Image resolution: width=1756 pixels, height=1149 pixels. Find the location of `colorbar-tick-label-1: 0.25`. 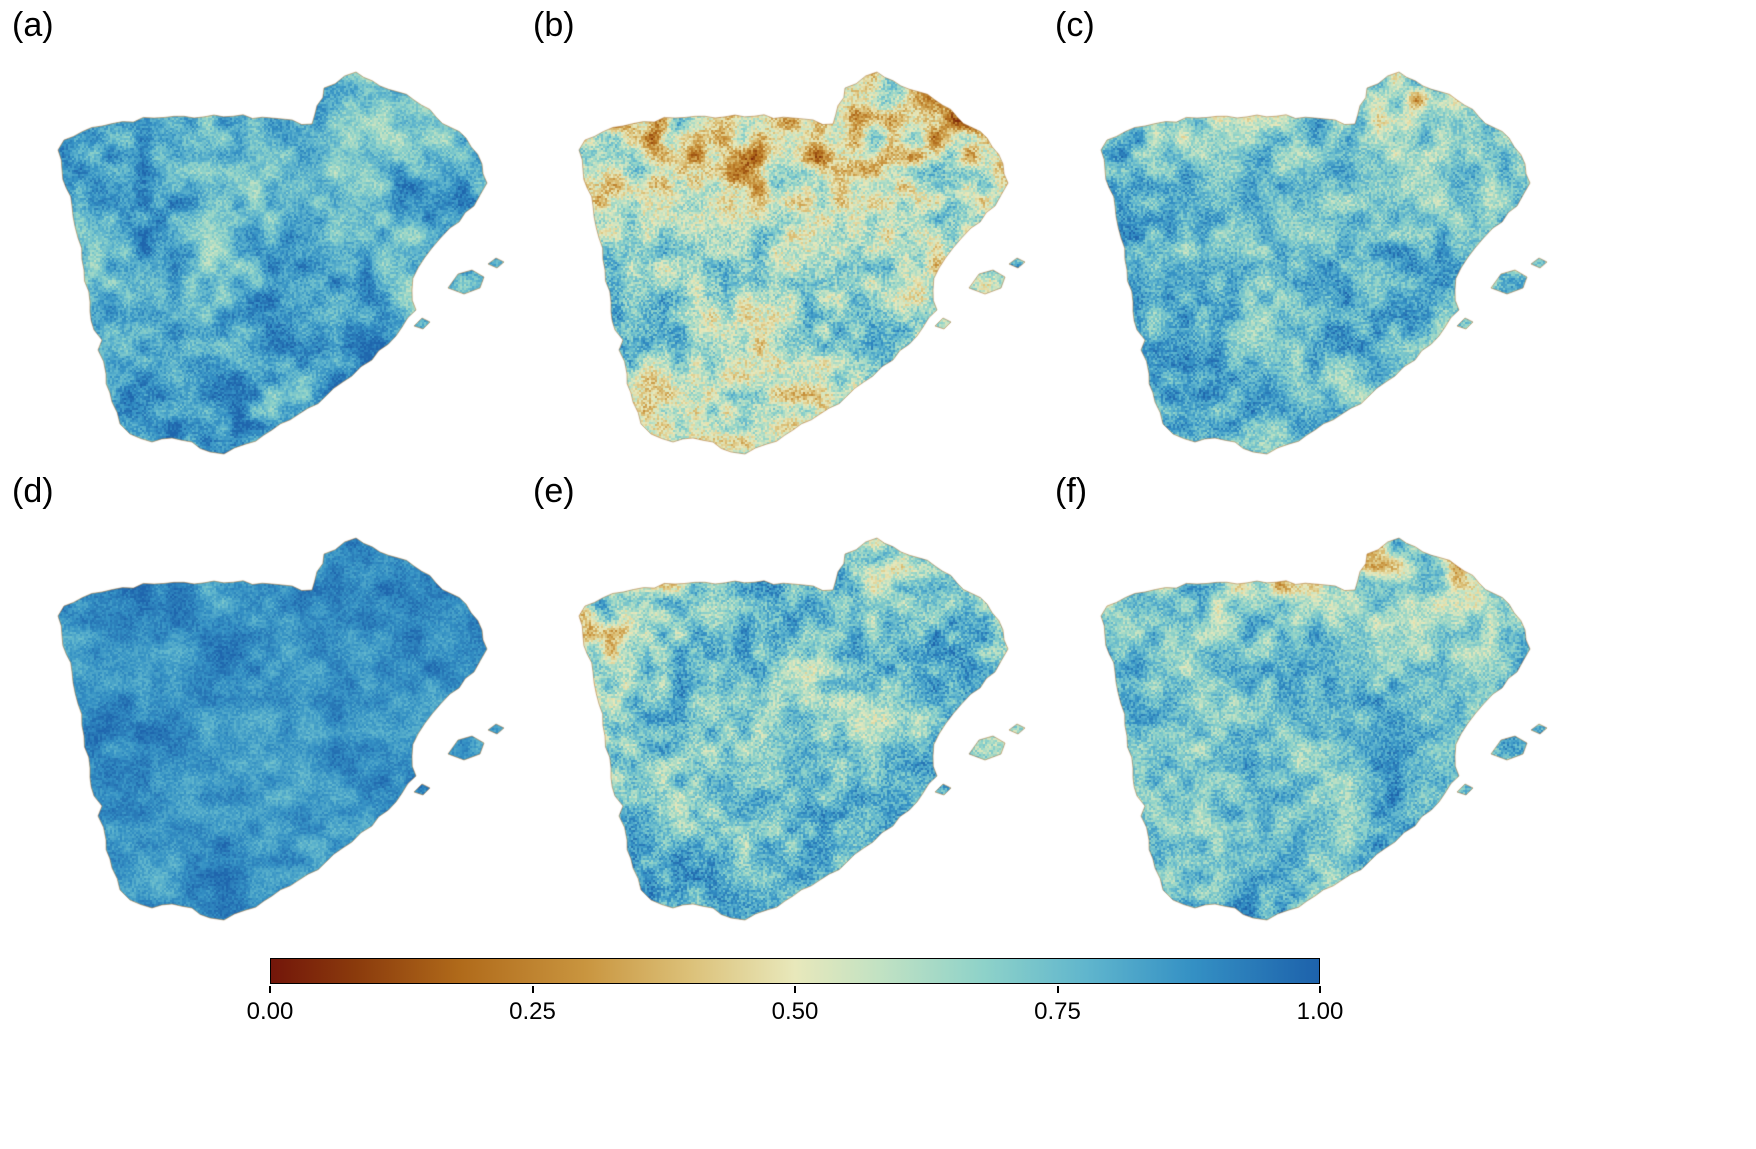

colorbar-tick-label-1: 0.25 is located at coordinates (532, 1011).